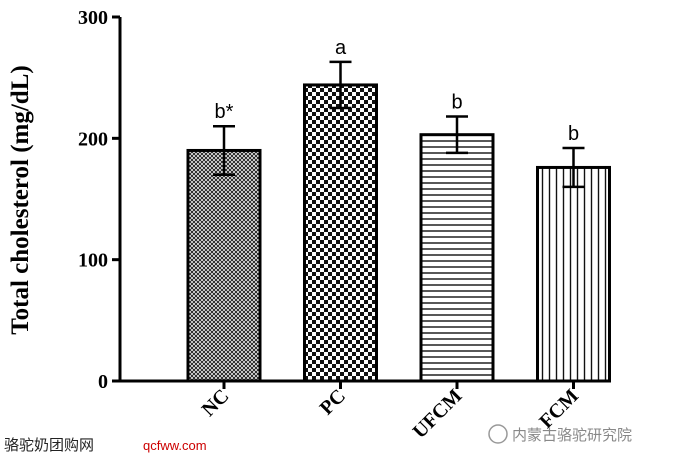 Image resolution: width=680 pixels, height=465 pixels. What do you see at coordinates (216, 403) in the screenshot?
I see `x-tick-label: NC` at bounding box center [216, 403].